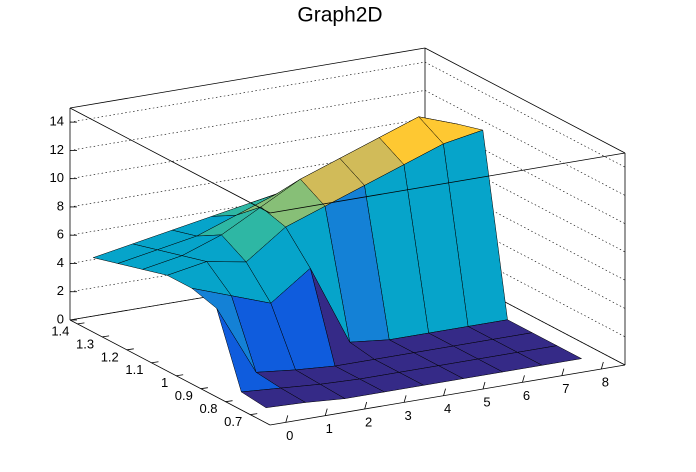 The width and height of the screenshot is (696, 472). What do you see at coordinates (233, 421) in the screenshot?
I see `y-tick-label: 0.7` at bounding box center [233, 421].